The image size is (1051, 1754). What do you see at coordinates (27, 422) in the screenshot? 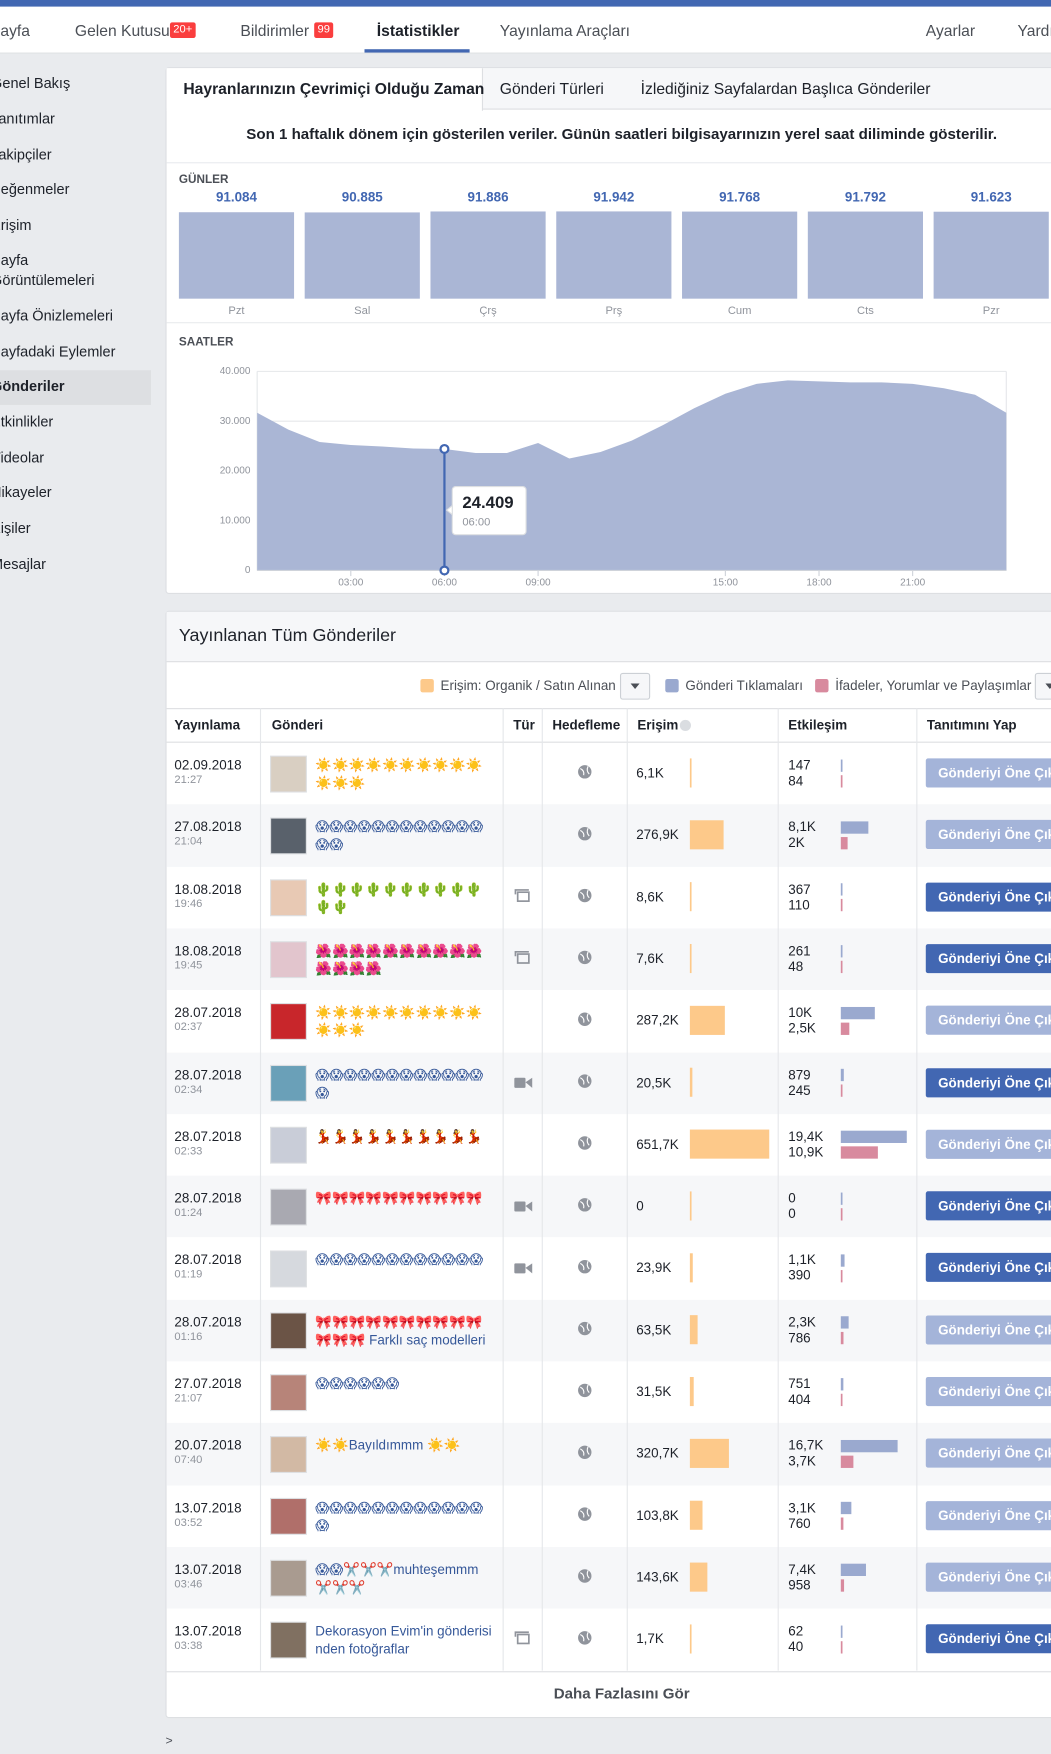
I see `sidebar-item: Etkinlikler` at bounding box center [27, 422].